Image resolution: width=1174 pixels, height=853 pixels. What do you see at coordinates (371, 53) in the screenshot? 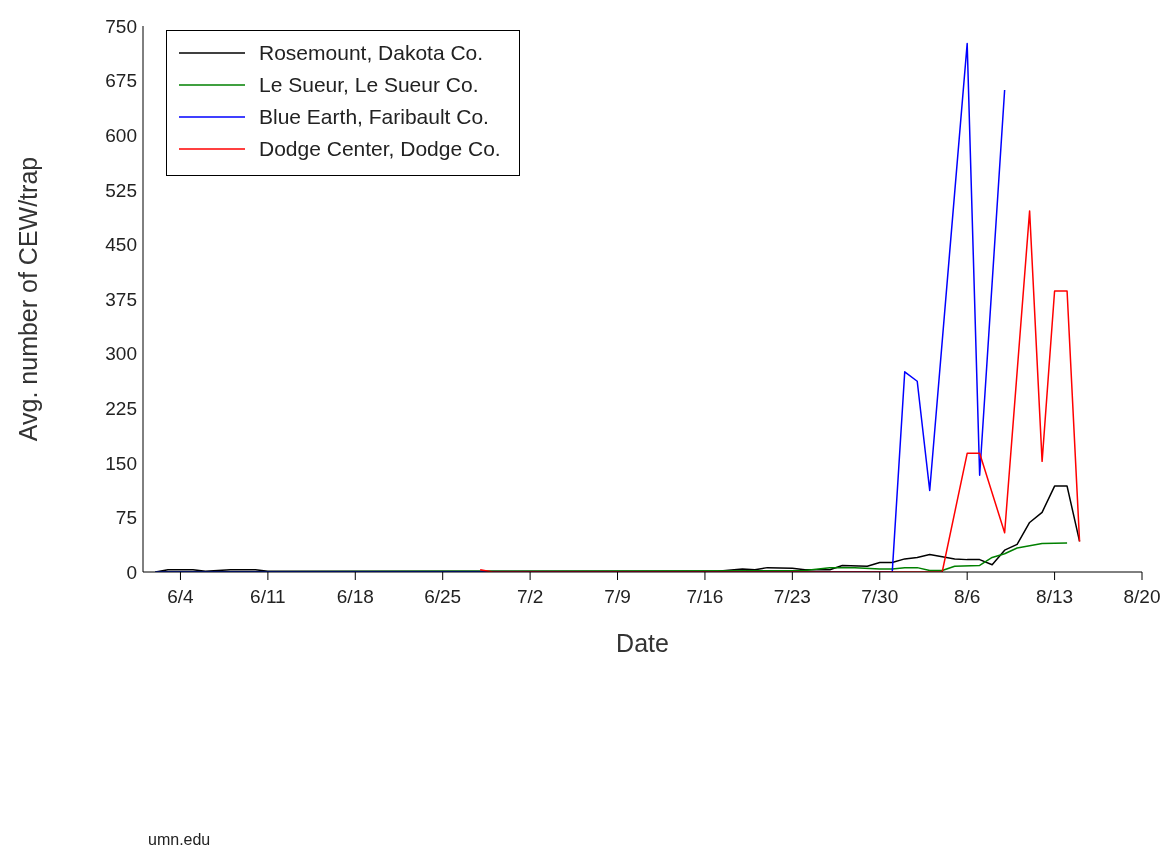
I see `legend-label: Rosemount, Dakota Co.` at bounding box center [371, 53].